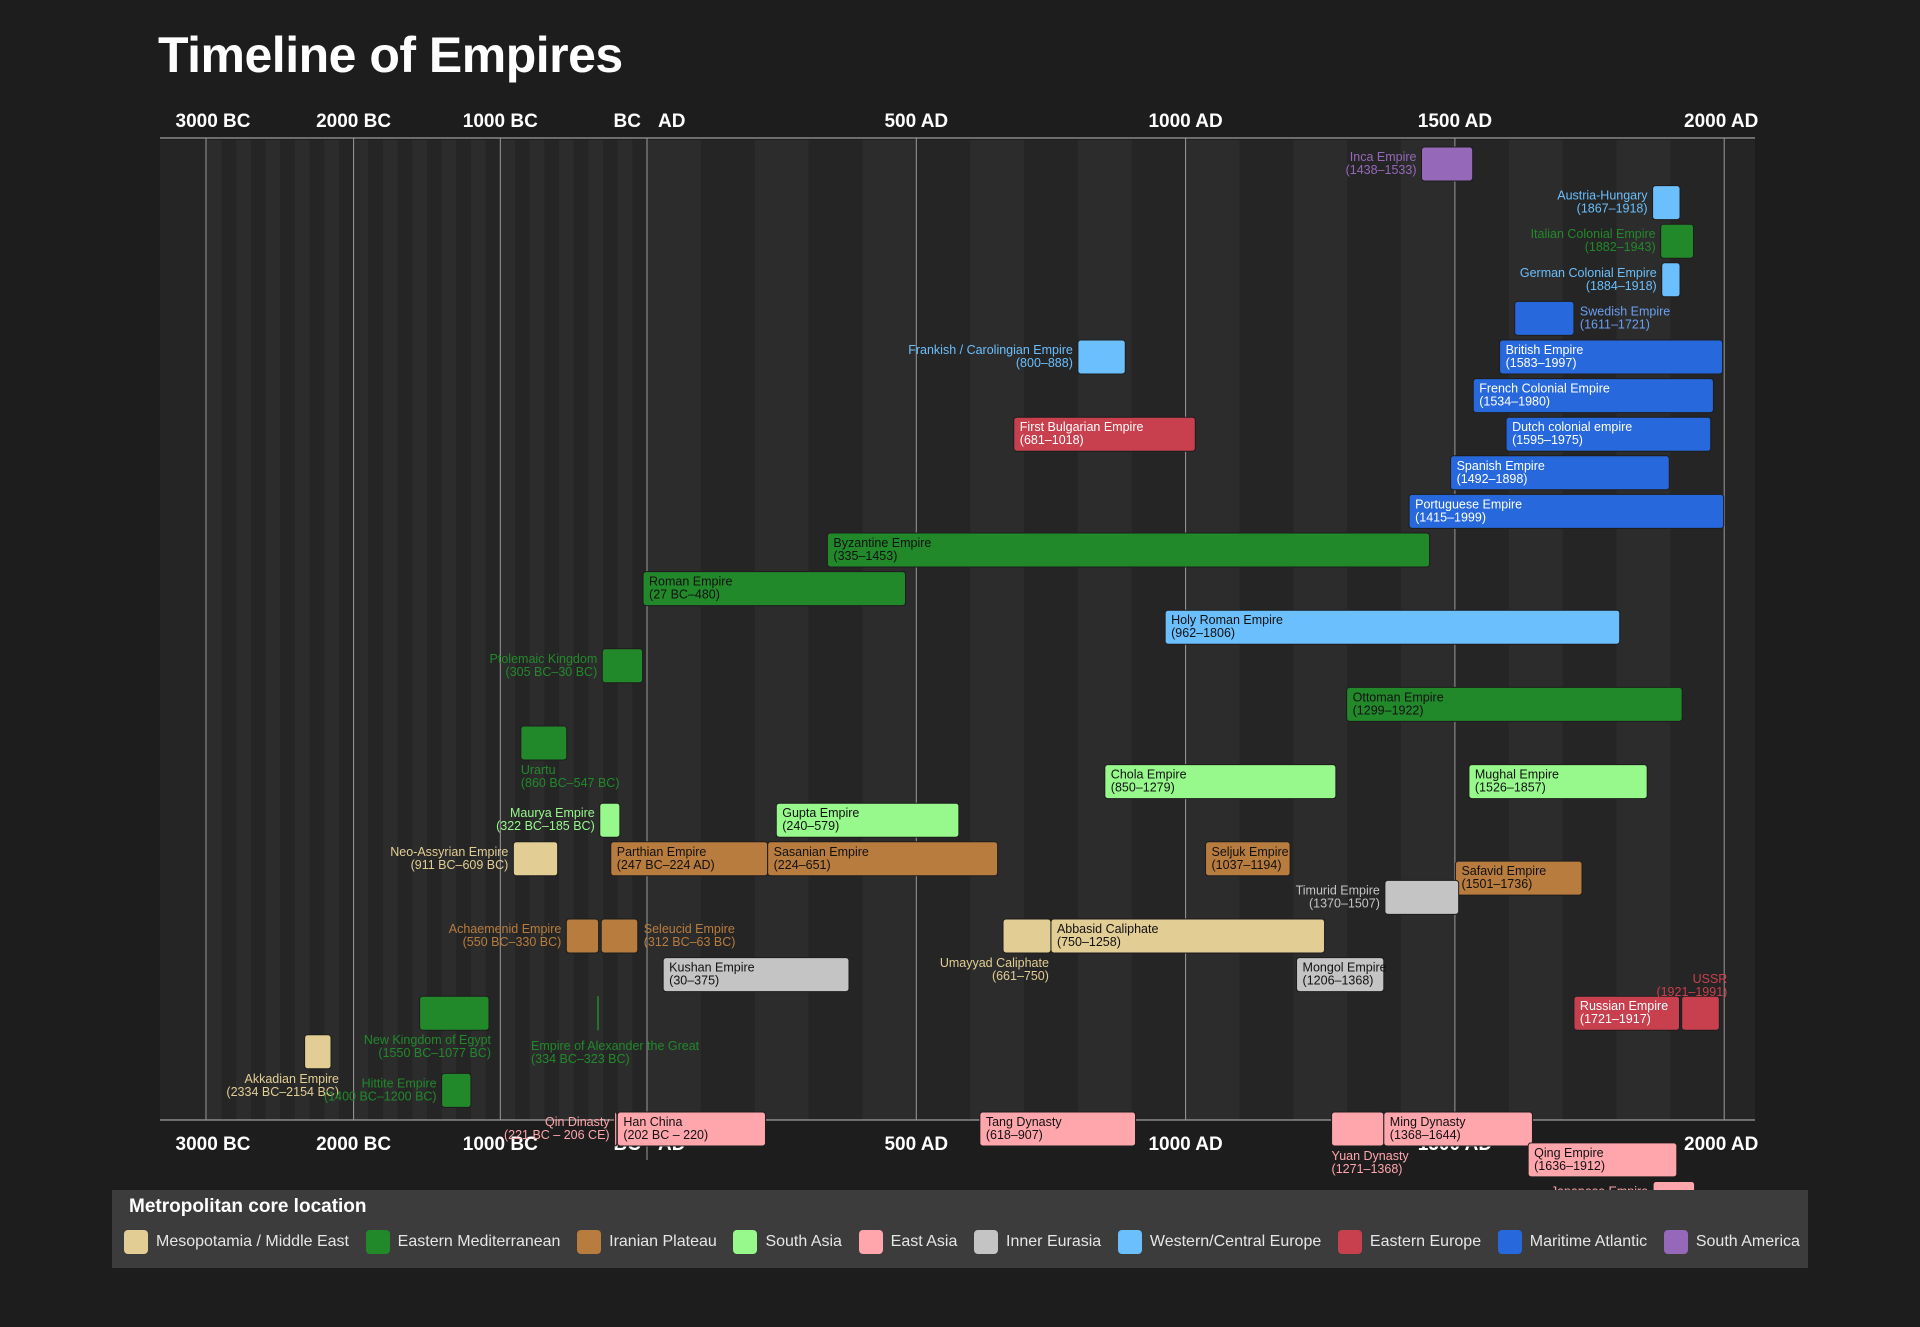 The height and width of the screenshot is (1327, 1920). What do you see at coordinates (994, 963) in the screenshot?
I see `empire-name: Umayyad Caliphate` at bounding box center [994, 963].